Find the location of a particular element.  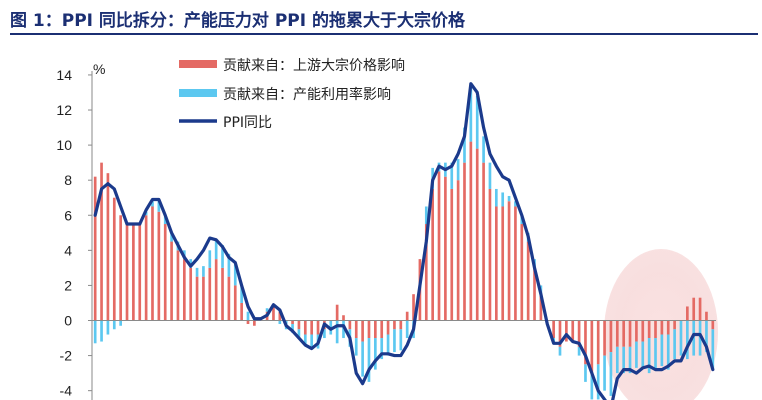

y-axis-unit-label: % is located at coordinates (99, 69).